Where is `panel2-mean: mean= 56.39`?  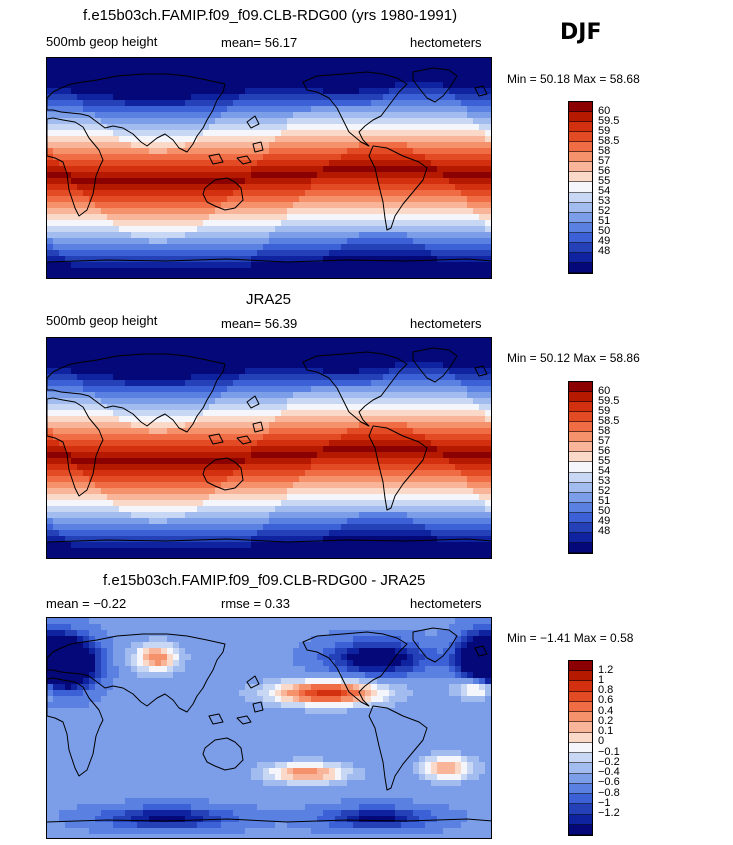
panel2-mean: mean= 56.39 is located at coordinates (259, 323).